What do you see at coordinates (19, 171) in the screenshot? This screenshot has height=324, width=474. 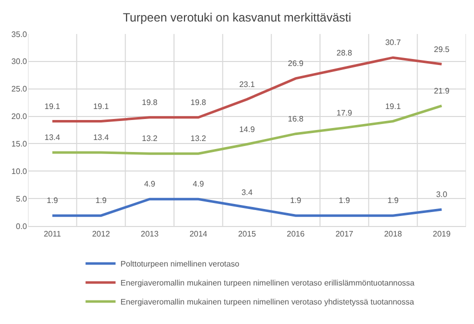 I see `y-tick-label: 10.0` at bounding box center [19, 171].